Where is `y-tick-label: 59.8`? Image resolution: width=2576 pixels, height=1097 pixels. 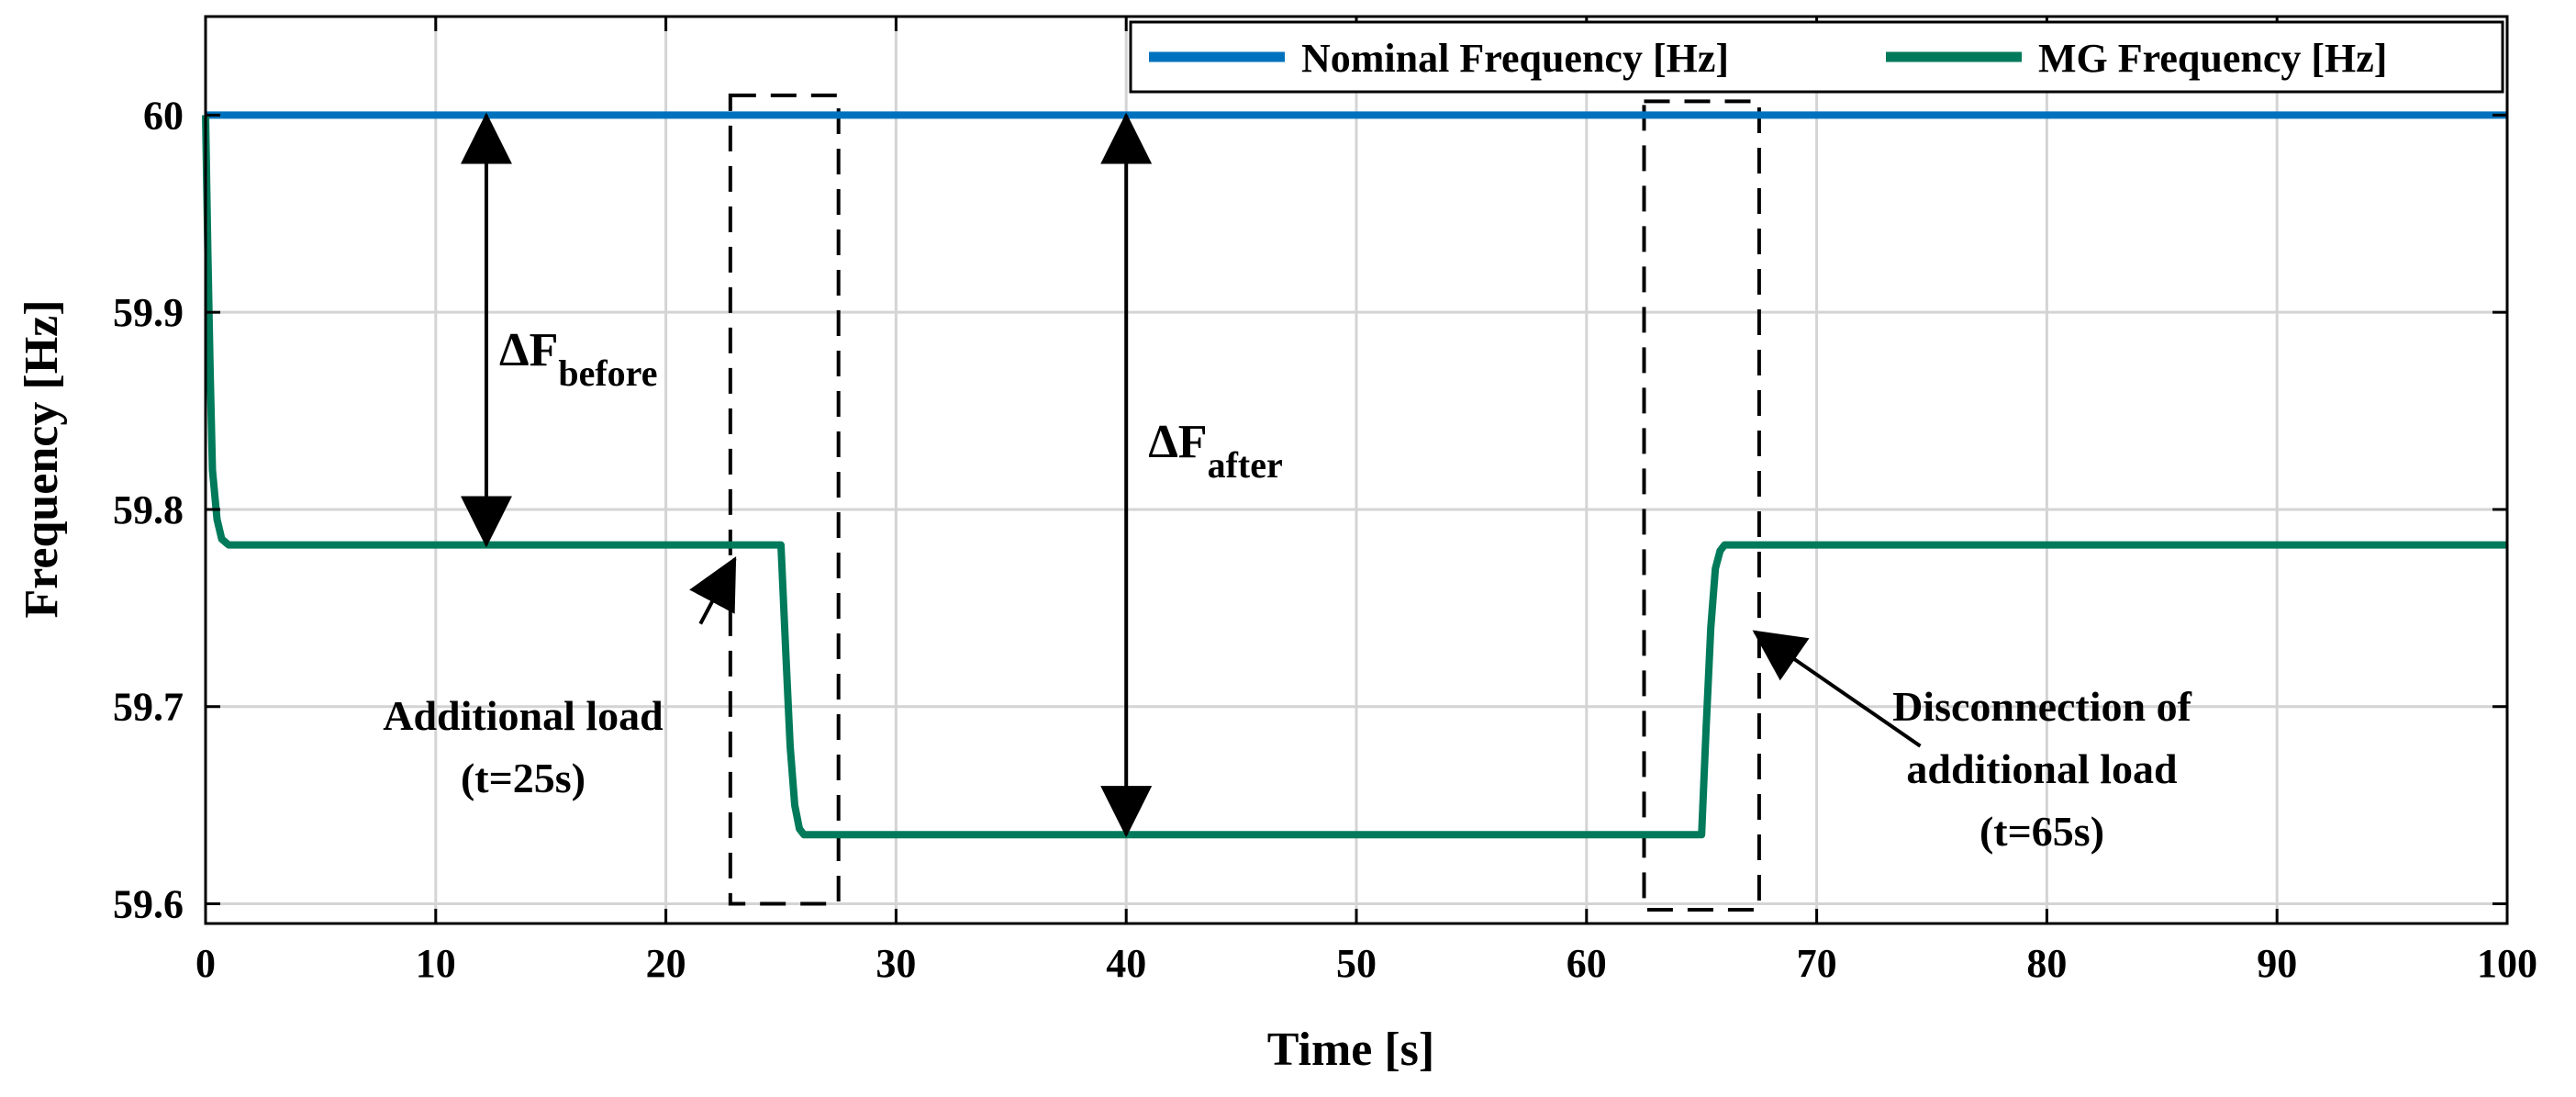
y-tick-label: 59.8 is located at coordinates (148, 510).